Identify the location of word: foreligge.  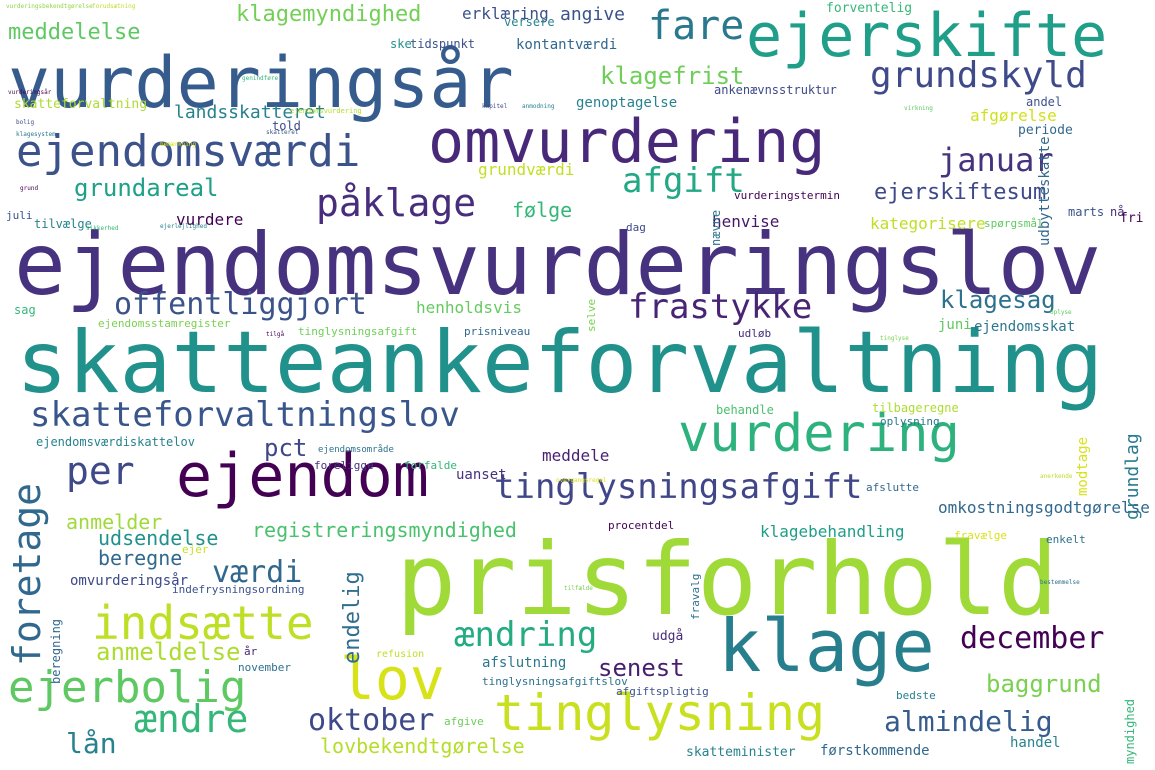
(344, 465).